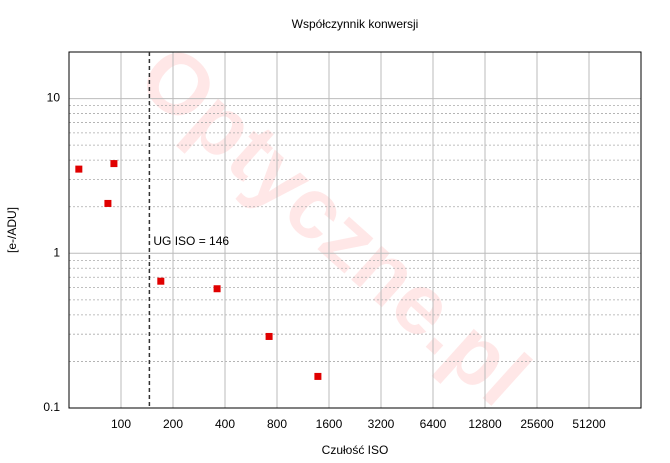  Describe the element at coordinates (191, 241) in the screenshot. I see `annotation: UG ISO = 146` at that location.